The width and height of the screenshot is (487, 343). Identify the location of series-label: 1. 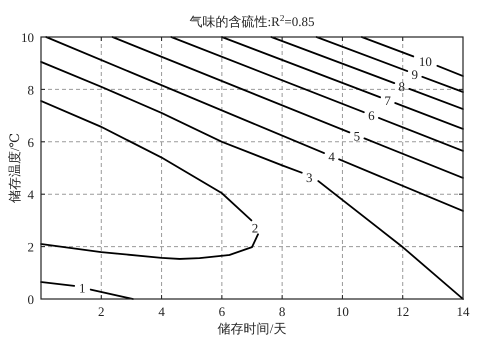
(82, 288).